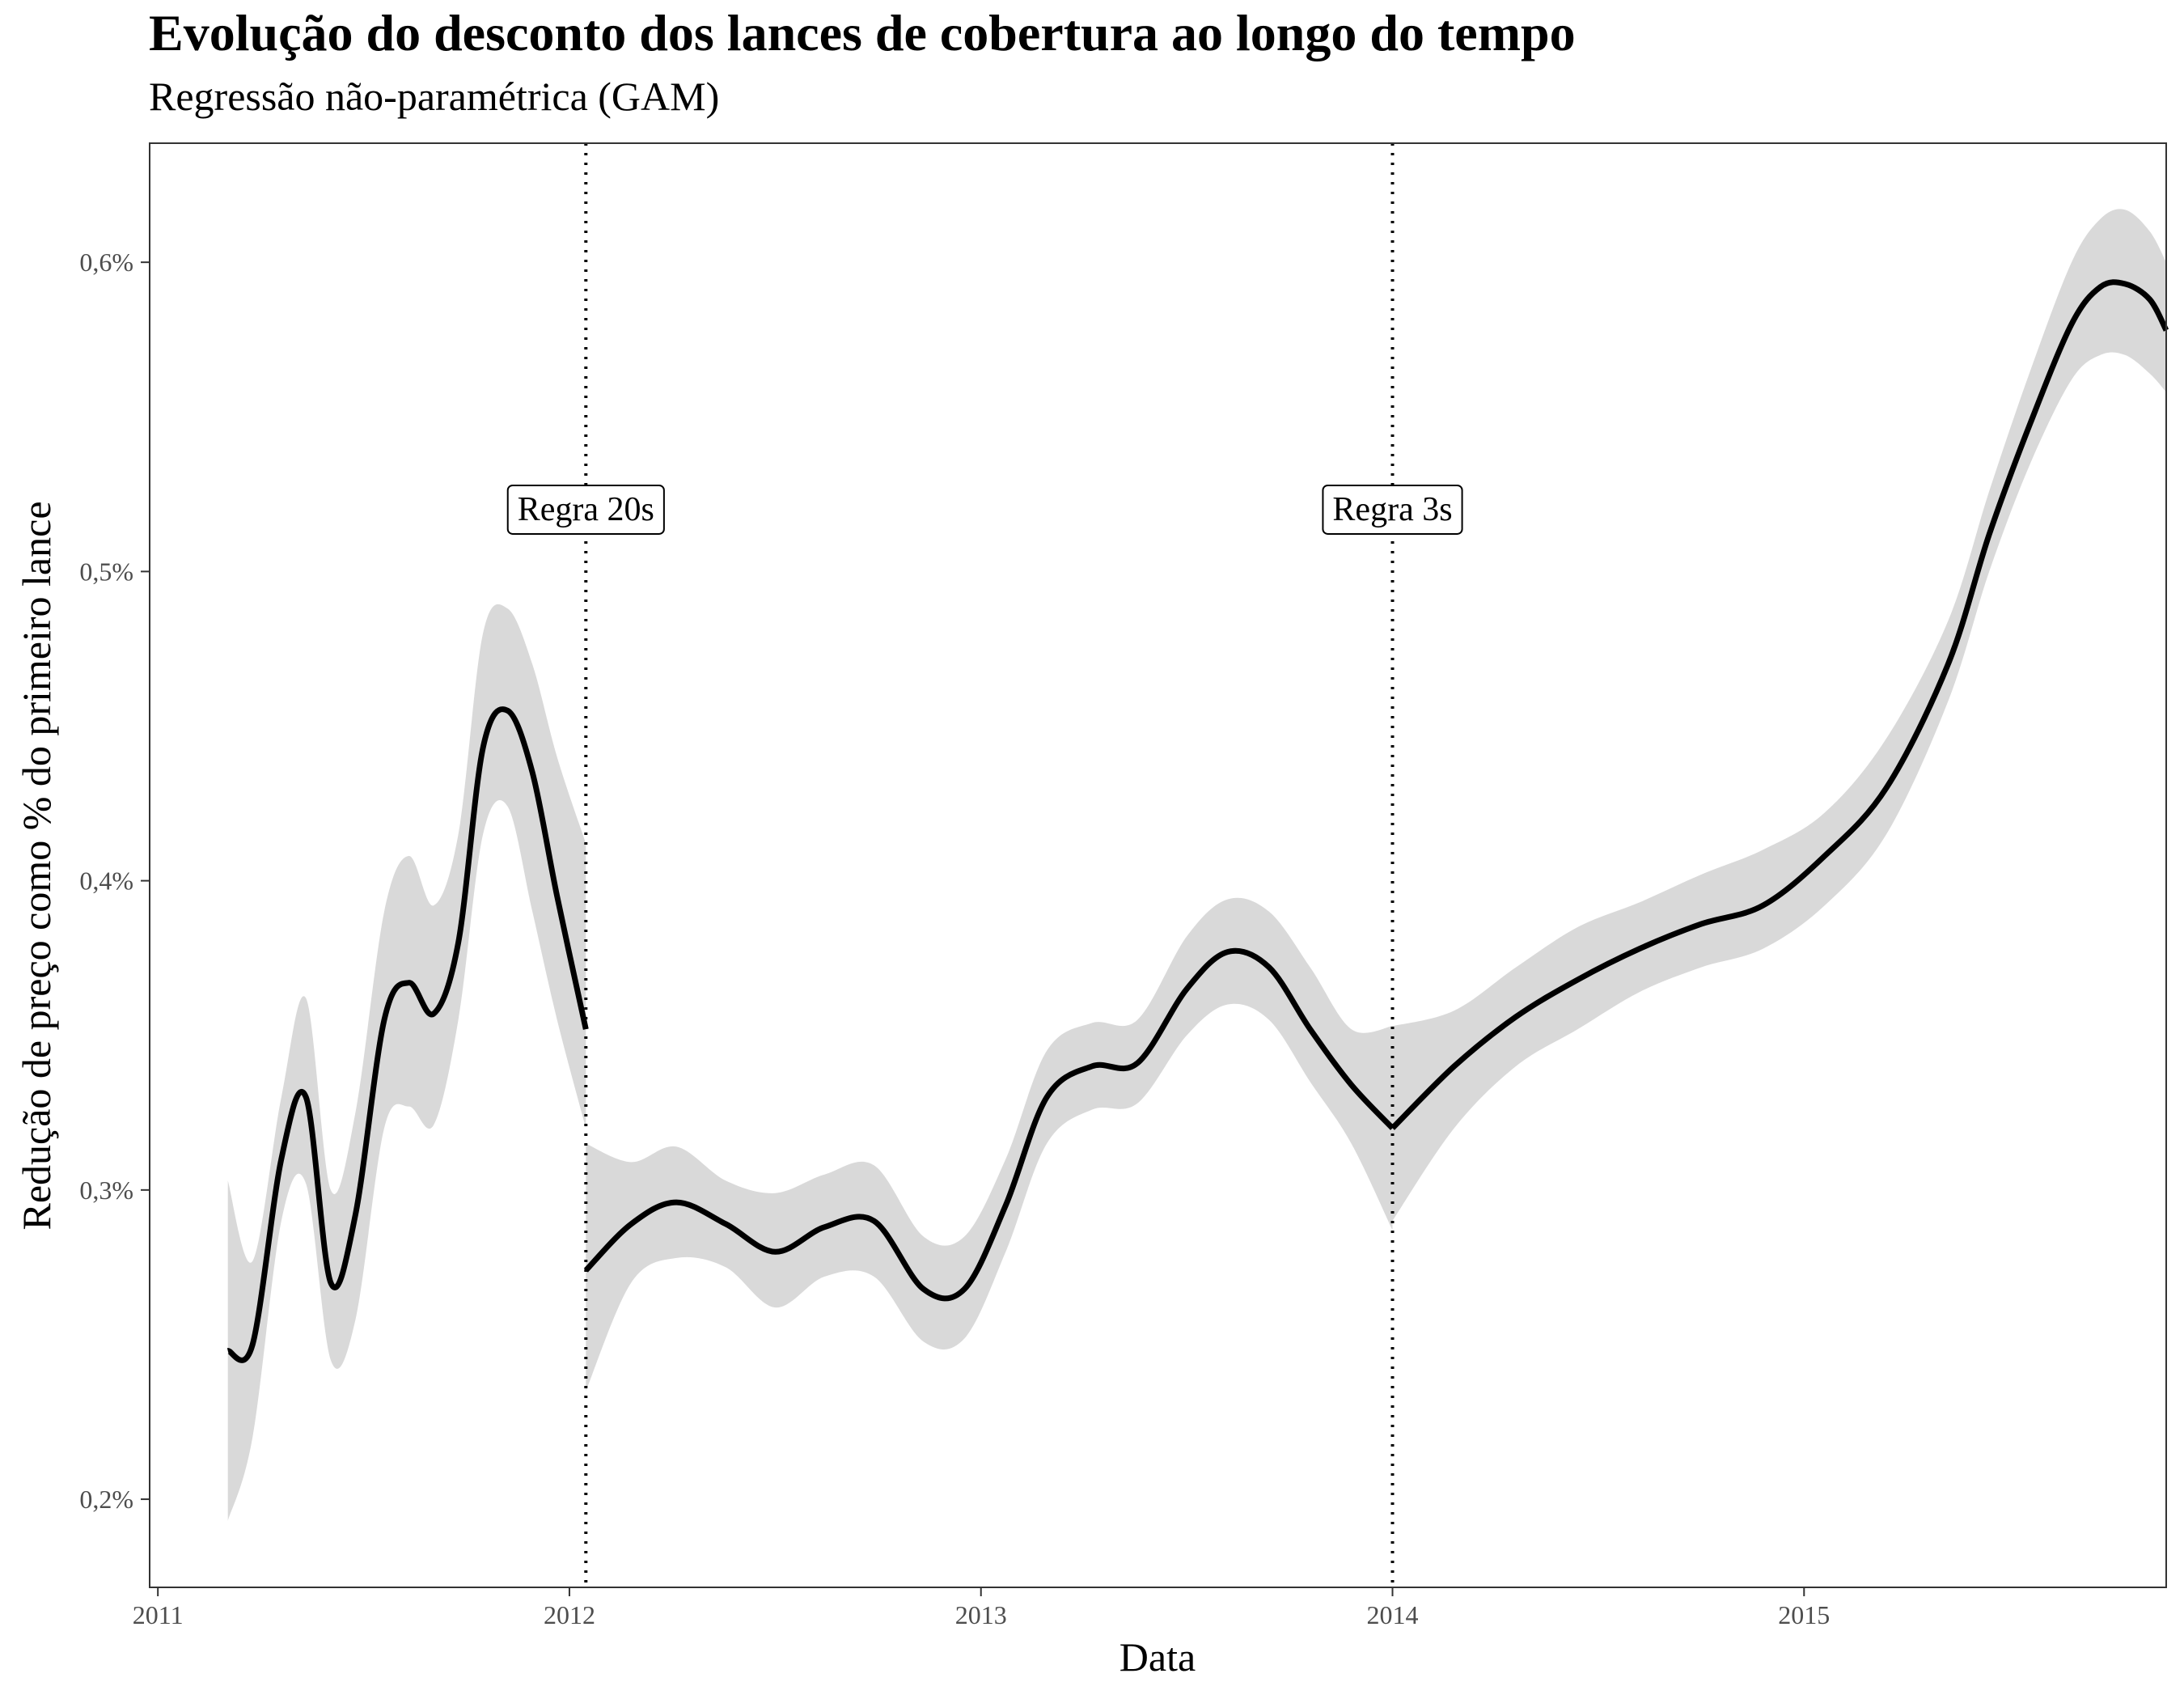 Image resolution: width=2184 pixels, height=1699 pixels. Describe the element at coordinates (106, 881) in the screenshot. I see `y-tick-label: 0,4%` at that location.